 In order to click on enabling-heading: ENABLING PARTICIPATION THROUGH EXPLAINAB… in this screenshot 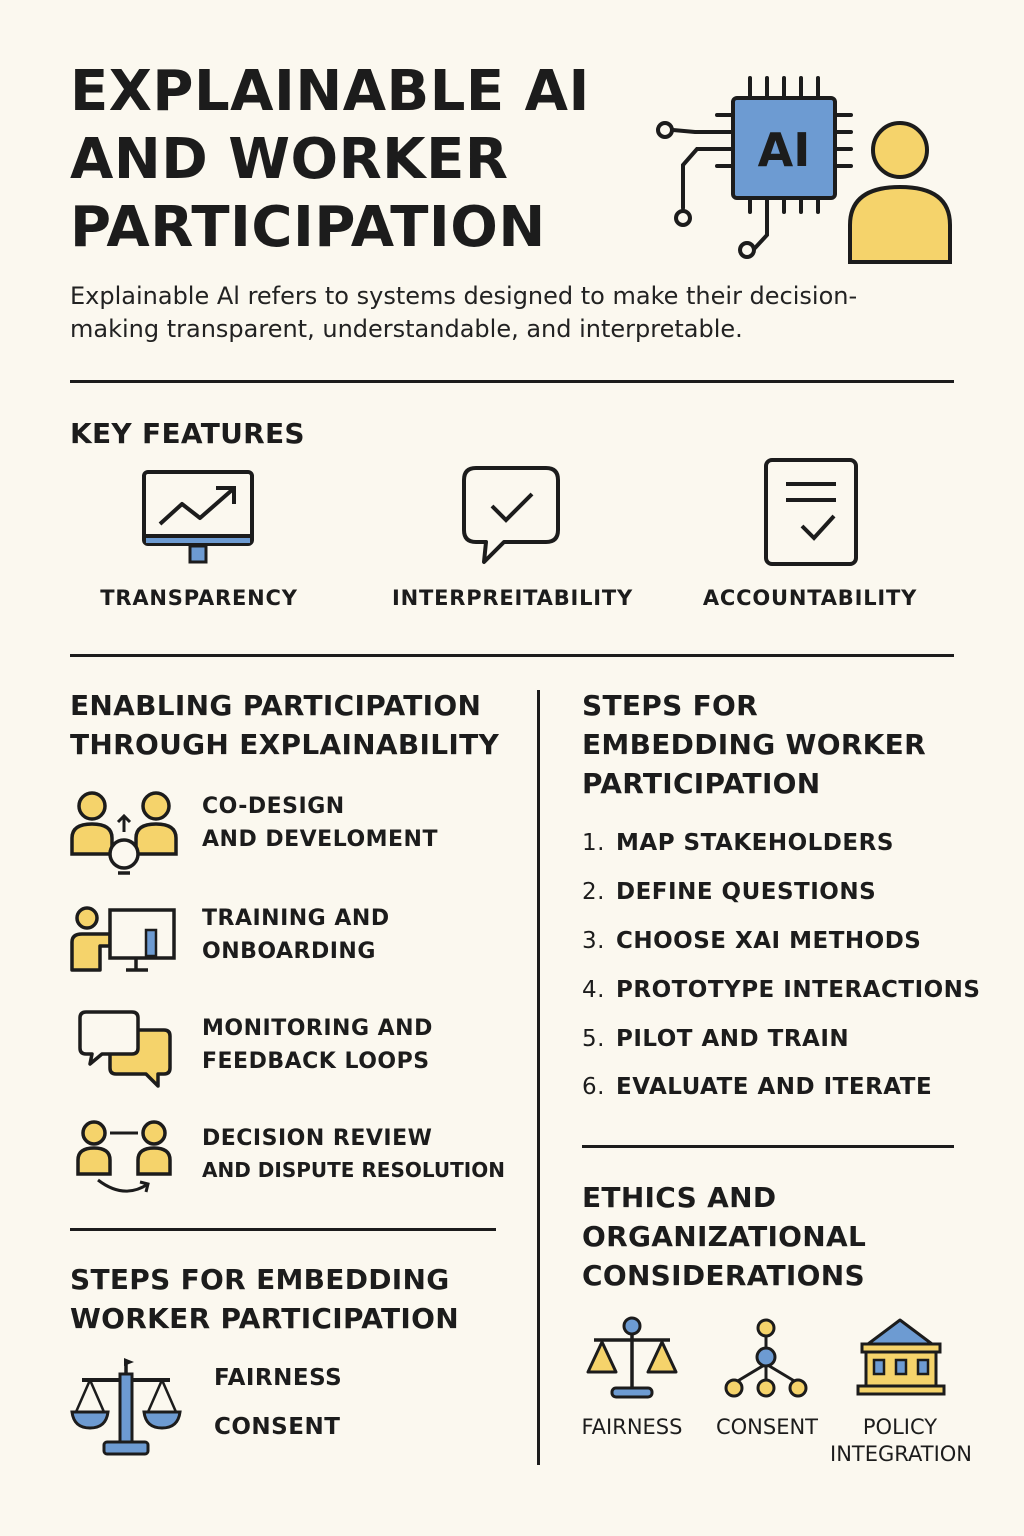, I will do `click(284, 725)`.